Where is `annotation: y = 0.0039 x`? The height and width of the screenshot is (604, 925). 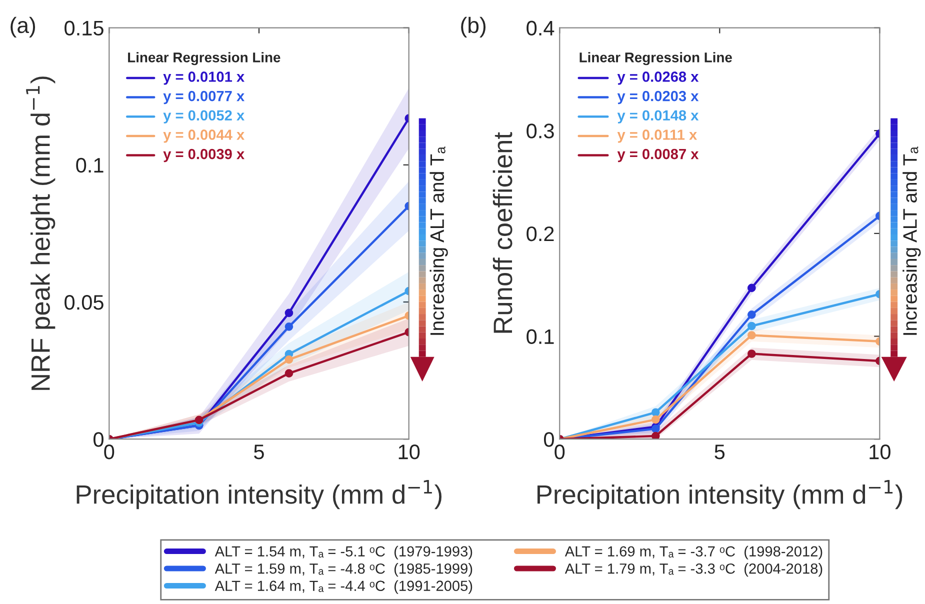
annotation: y = 0.0039 x is located at coordinates (203, 155).